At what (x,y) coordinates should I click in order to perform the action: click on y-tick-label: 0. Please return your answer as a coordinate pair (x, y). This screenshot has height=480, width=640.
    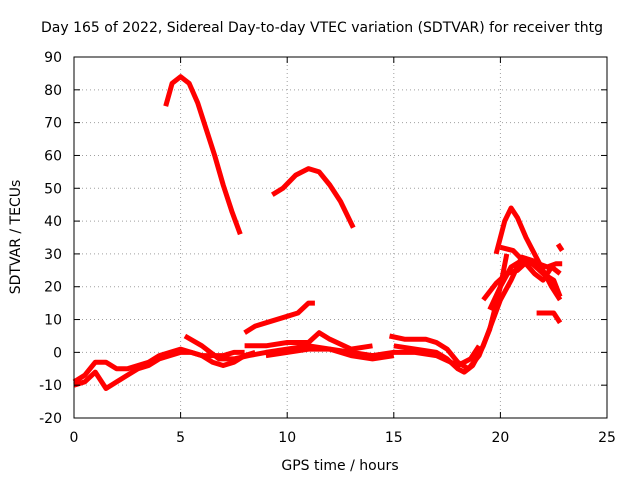
    Looking at the image, I should click on (57, 353).